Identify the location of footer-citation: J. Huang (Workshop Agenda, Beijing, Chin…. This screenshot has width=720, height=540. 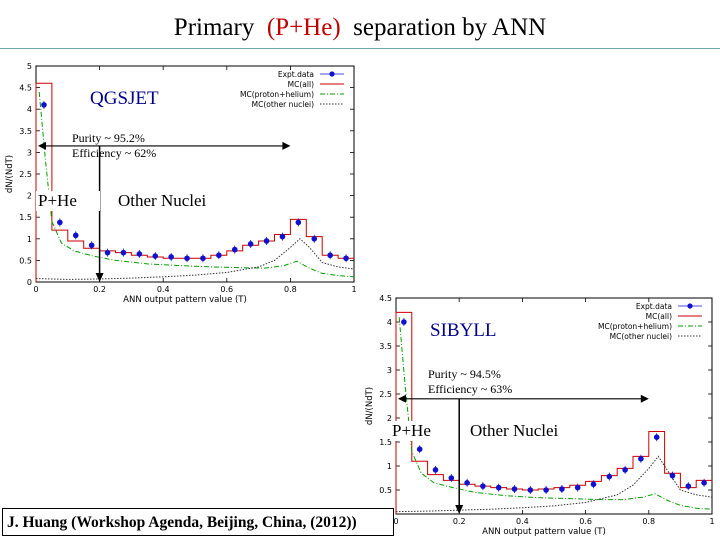
(198, 522).